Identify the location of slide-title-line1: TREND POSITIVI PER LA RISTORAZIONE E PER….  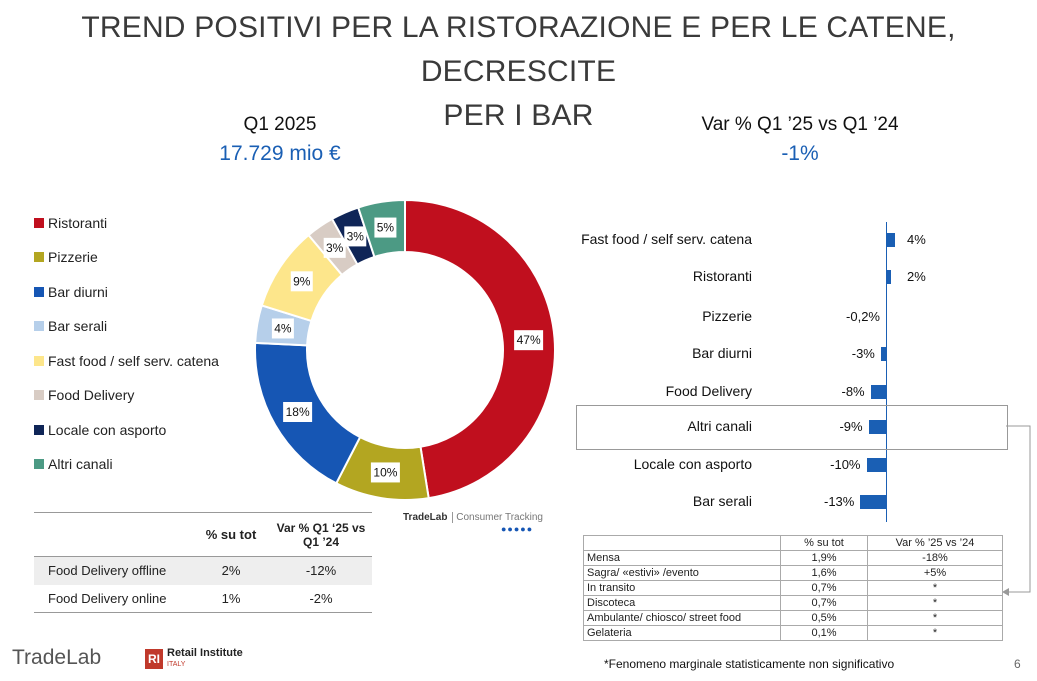
(518, 49).